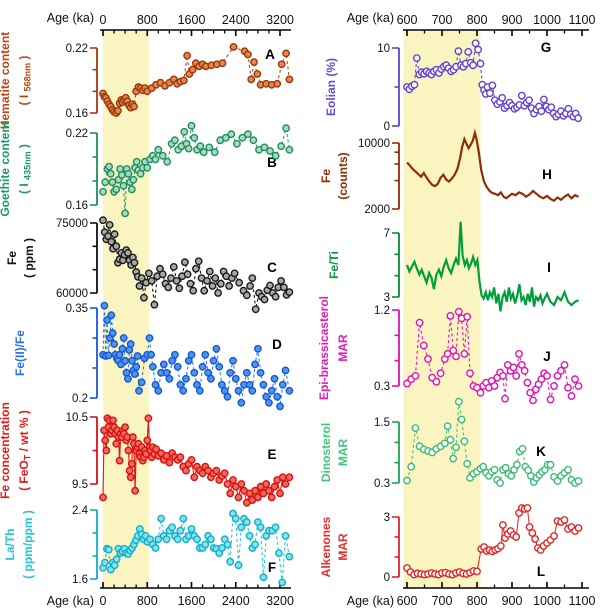  I want to click on y-axis-title-I-line1: Fe/Ti, so click(334, 265).